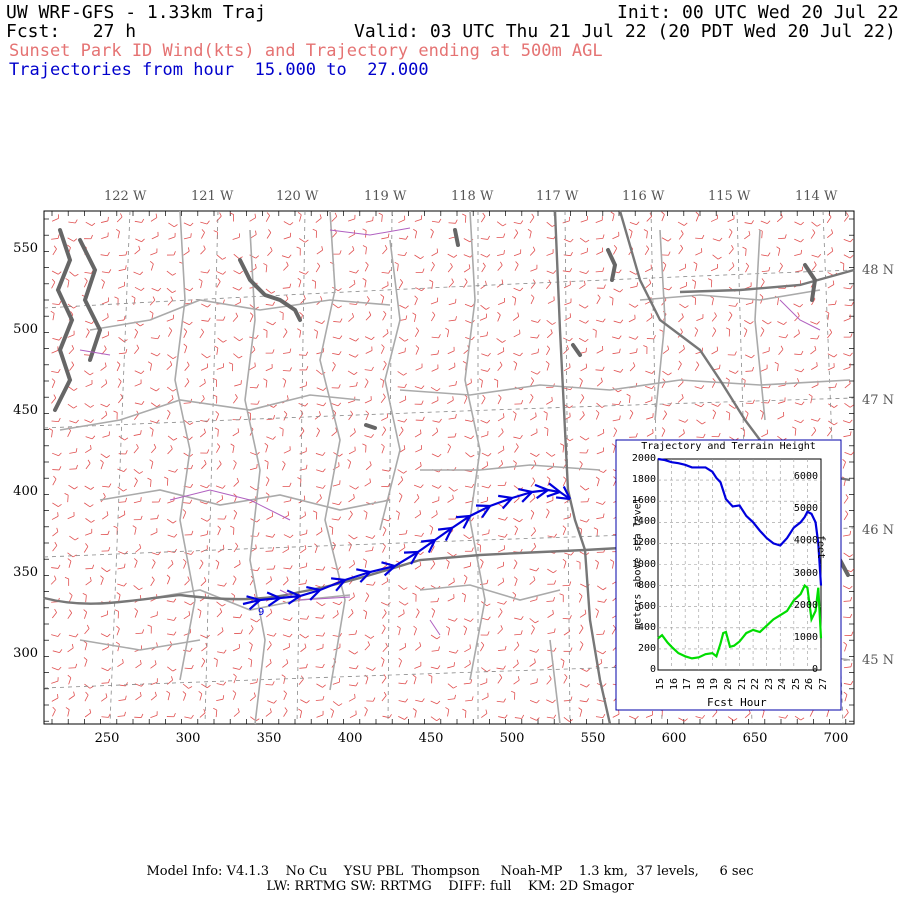 This screenshot has width=900, height=900. I want to click on inset-x-tick: 27, so click(823, 683).